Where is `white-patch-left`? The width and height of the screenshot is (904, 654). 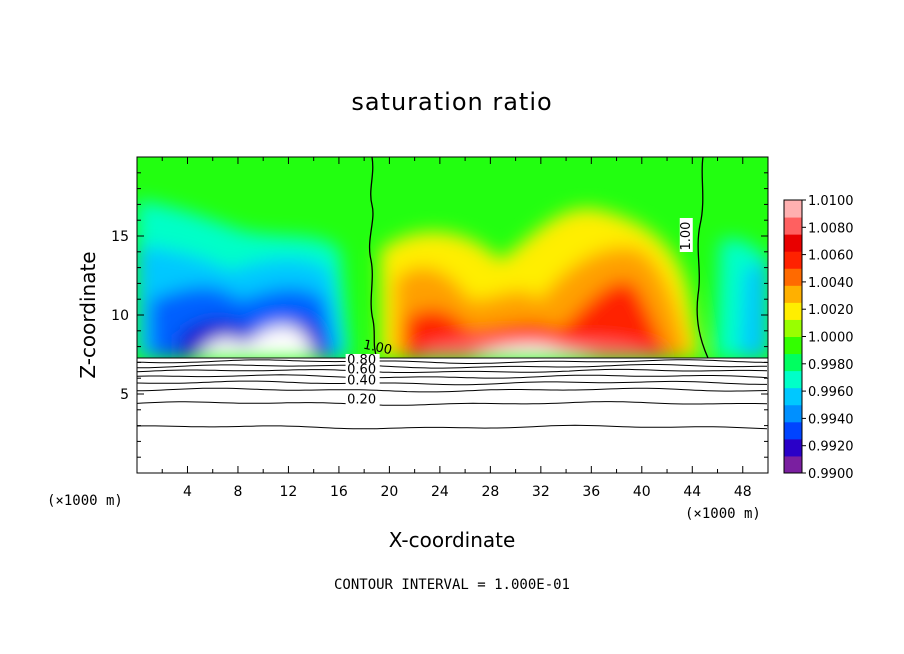
white-patch-left is located at coordinates (255, 341).